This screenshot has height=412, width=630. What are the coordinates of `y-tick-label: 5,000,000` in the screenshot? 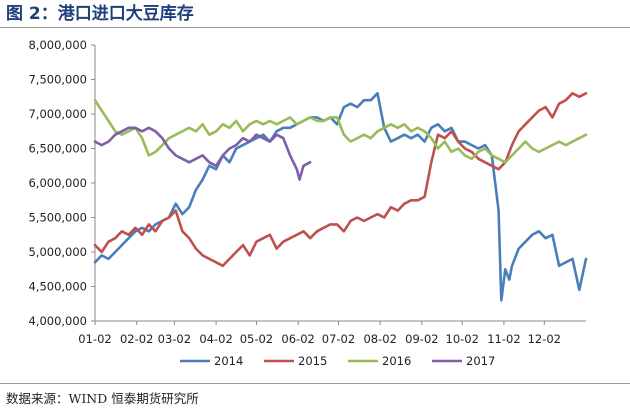 It's located at (57, 252).